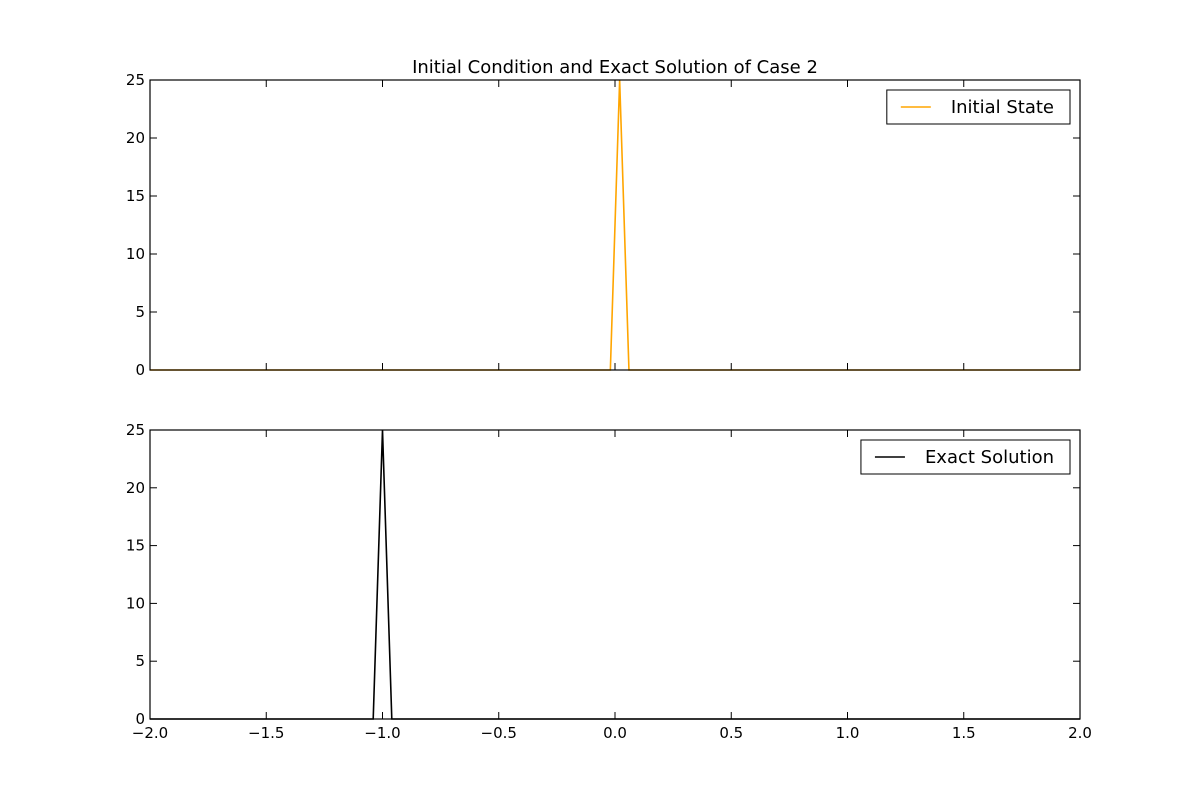 This screenshot has width=1200, height=800. I want to click on x-tick-label: 1.0, so click(848, 733).